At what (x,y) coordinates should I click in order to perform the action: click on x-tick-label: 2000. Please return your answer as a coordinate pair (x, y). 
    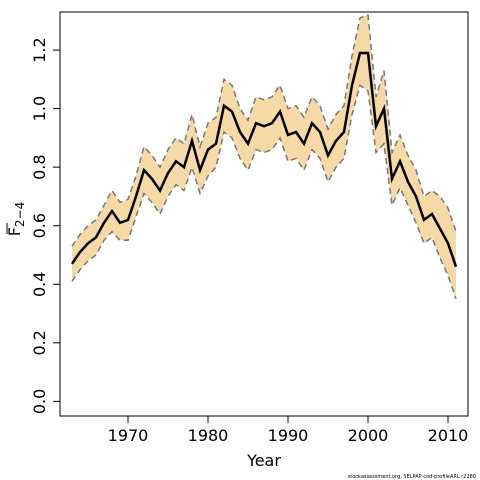
    Looking at the image, I should click on (368, 435).